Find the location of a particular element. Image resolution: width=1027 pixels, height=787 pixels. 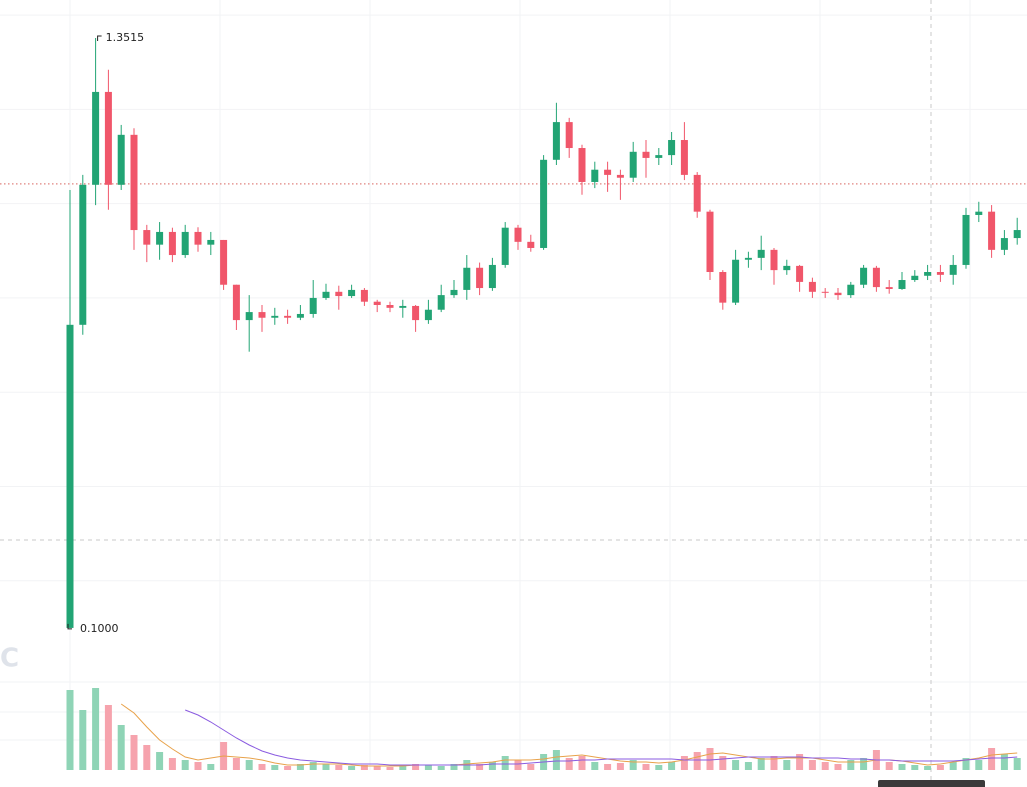

high-arrow is located at coordinates (99, 38).